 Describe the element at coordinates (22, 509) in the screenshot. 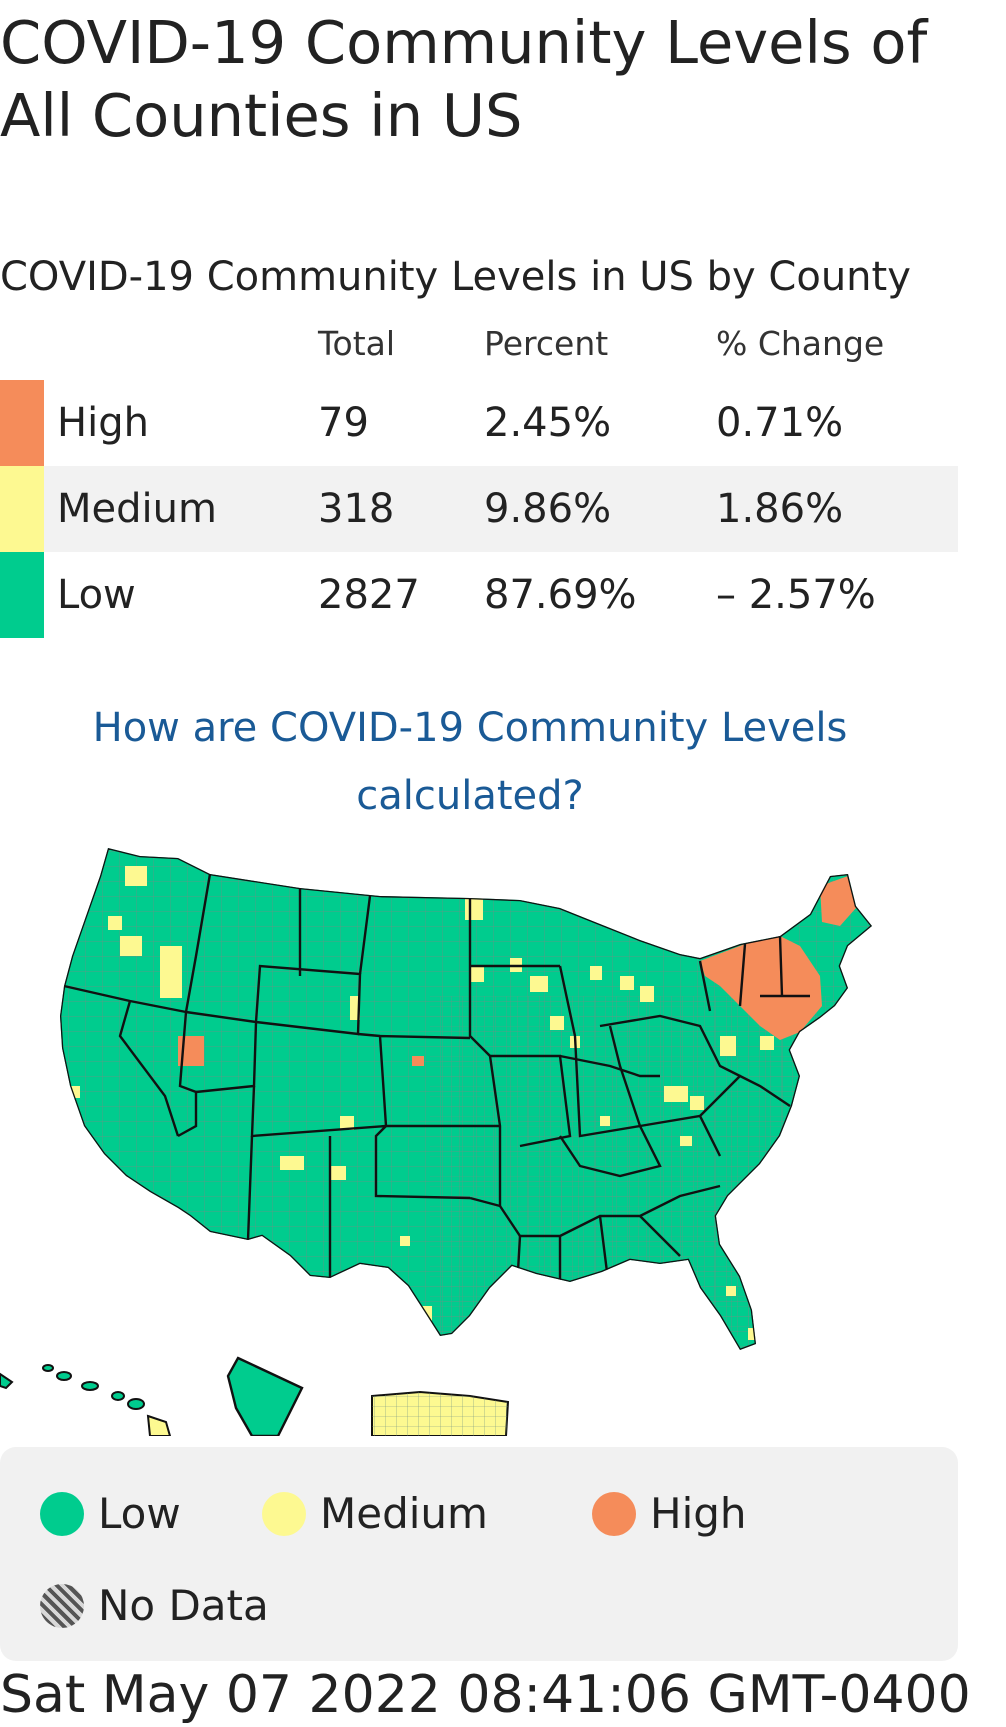

I see `medium-swatch` at that location.